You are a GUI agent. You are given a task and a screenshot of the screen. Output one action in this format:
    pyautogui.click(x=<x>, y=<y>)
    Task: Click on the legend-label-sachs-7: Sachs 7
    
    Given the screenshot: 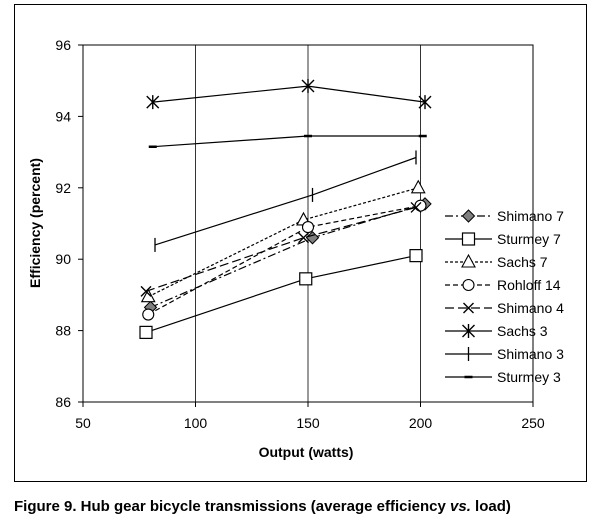 What is the action you would take?
    pyautogui.click(x=522, y=262)
    